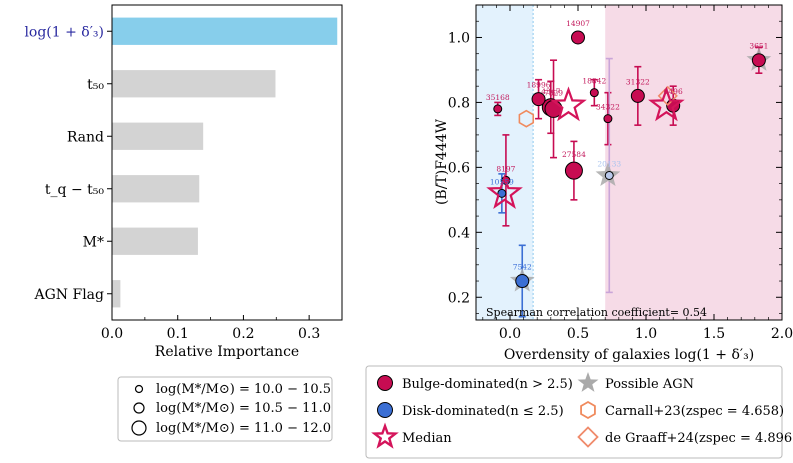  Describe the element at coordinates (498, 97) in the screenshot. I see `galaxy-id-label: 35168` at that location.